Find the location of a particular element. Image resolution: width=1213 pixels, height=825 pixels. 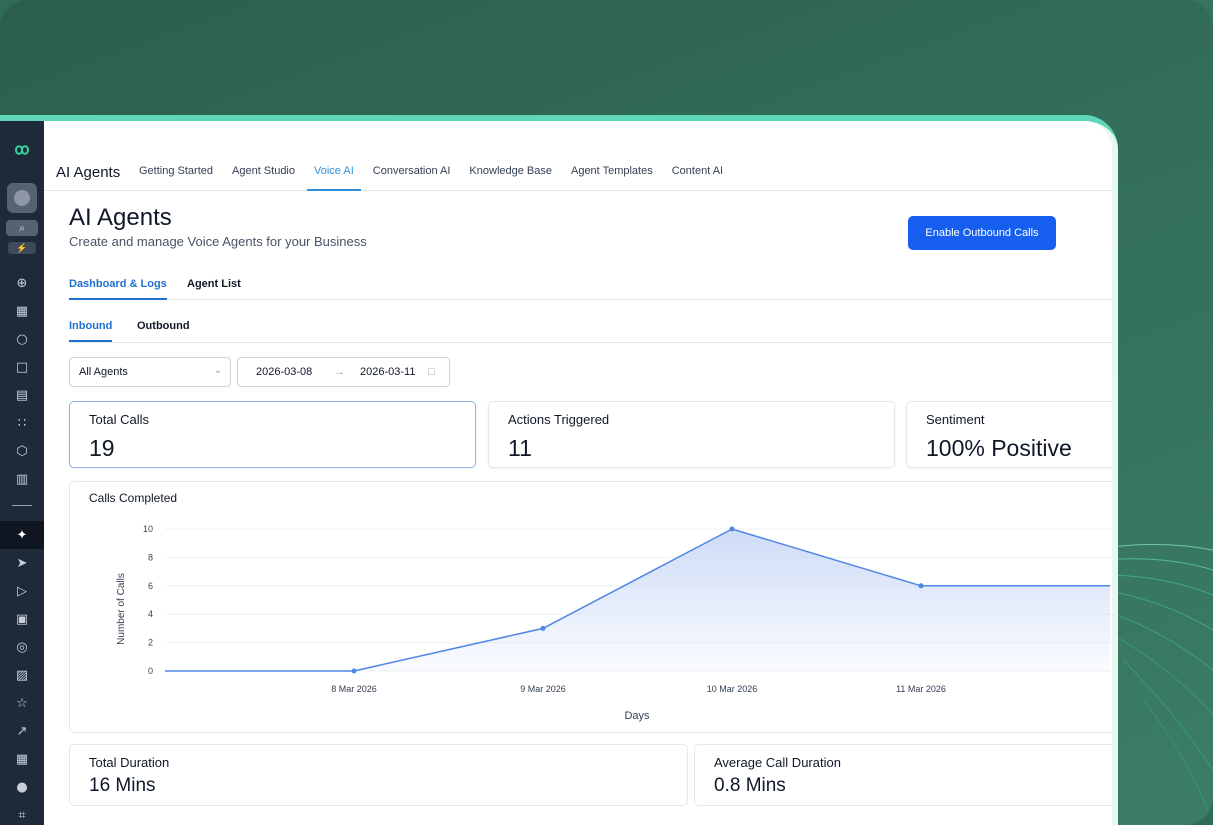

total-duration-label: Total Duration is located at coordinates (129, 762).